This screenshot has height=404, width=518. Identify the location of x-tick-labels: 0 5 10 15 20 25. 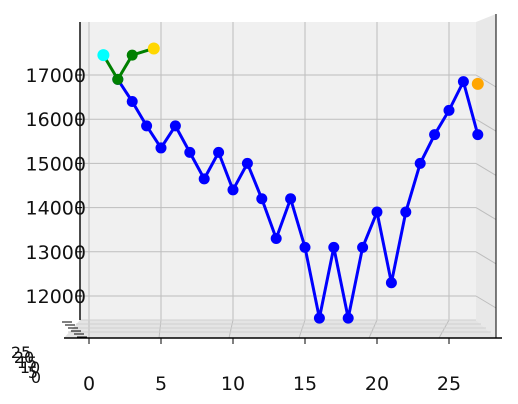
(272, 366).